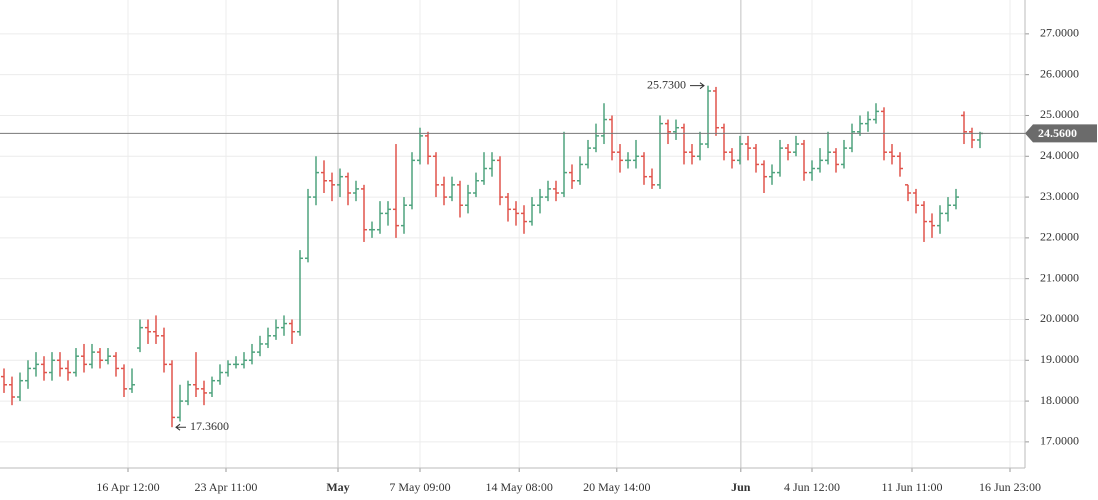 Image resolution: width=1098 pixels, height=500 pixels. What do you see at coordinates (1059, 114) in the screenshot?
I see `y-tick-label: 25.0000` at bounding box center [1059, 114].